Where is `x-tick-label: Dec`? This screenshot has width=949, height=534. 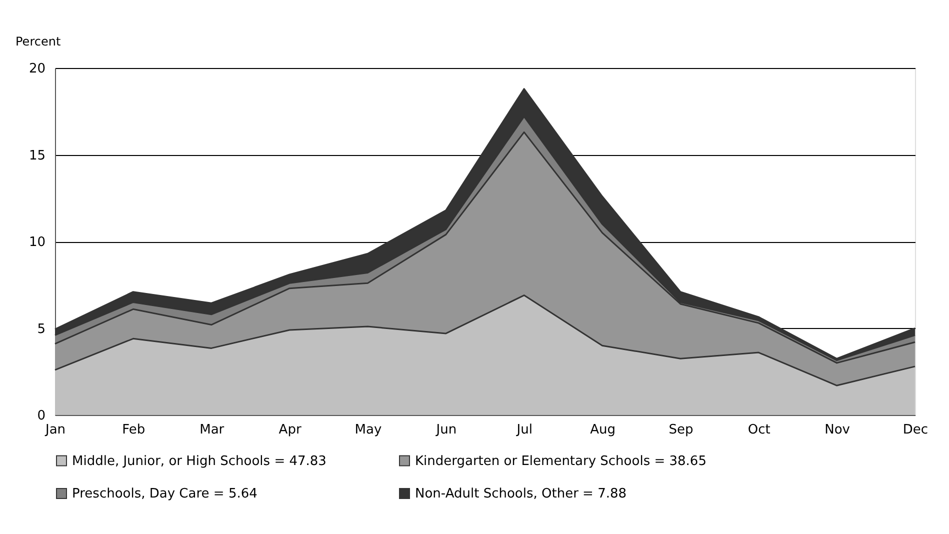
x-tick-label: Dec is located at coordinates (915, 430).